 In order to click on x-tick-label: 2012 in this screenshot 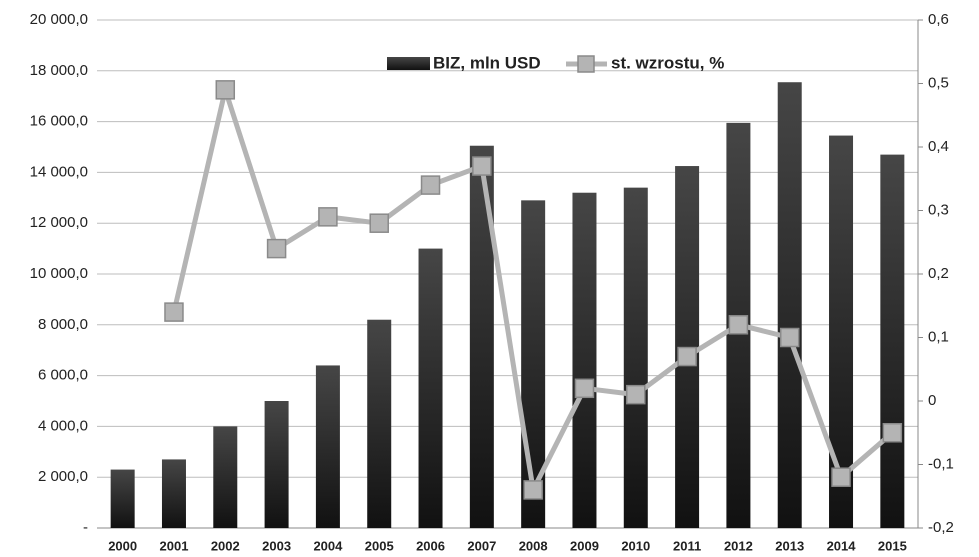, I will do `click(738, 545)`.